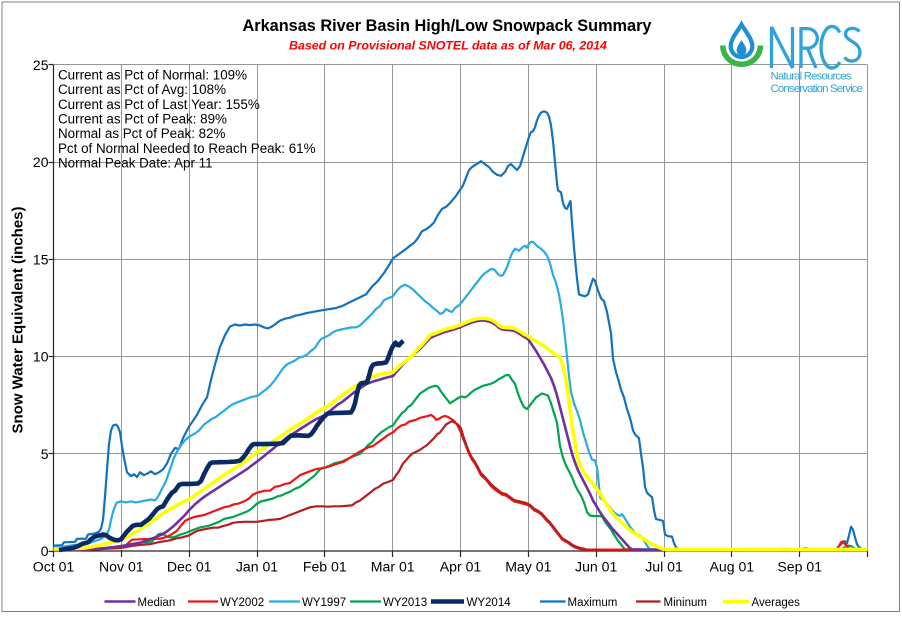 This screenshot has width=902, height=619. I want to click on svg-text: 15, so click(41, 259).